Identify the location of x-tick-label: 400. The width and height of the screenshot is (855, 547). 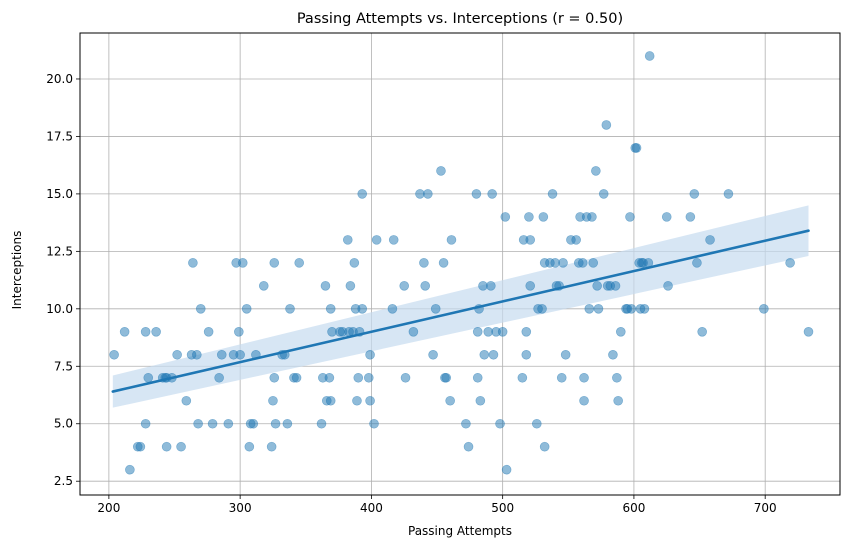
(371, 508).